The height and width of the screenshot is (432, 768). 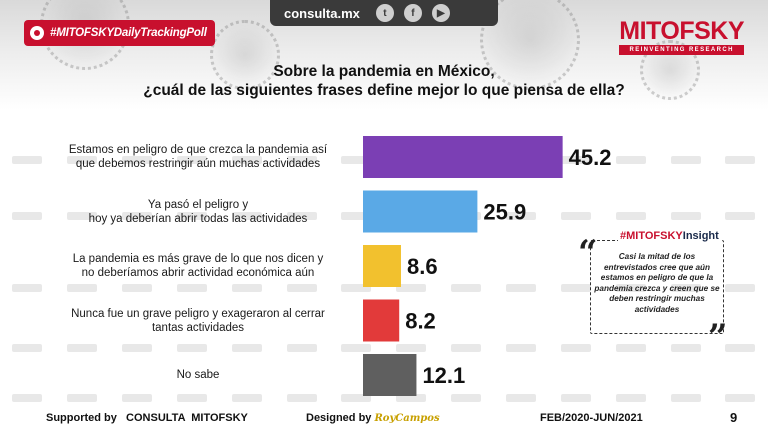 I want to click on question-line-1: Sobre la pandemia en México,, so click(x=384, y=71).